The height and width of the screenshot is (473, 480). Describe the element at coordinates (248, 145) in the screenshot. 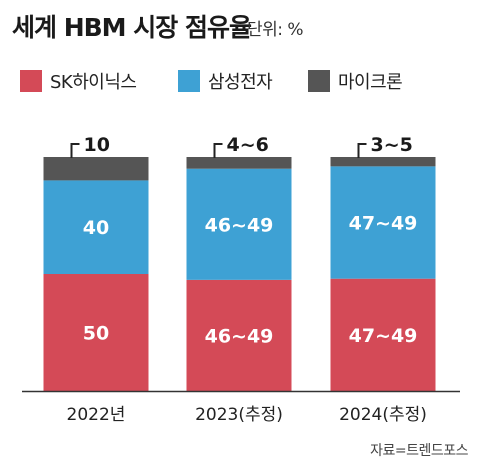

I see `data-label-micron-2: 4~6` at that location.